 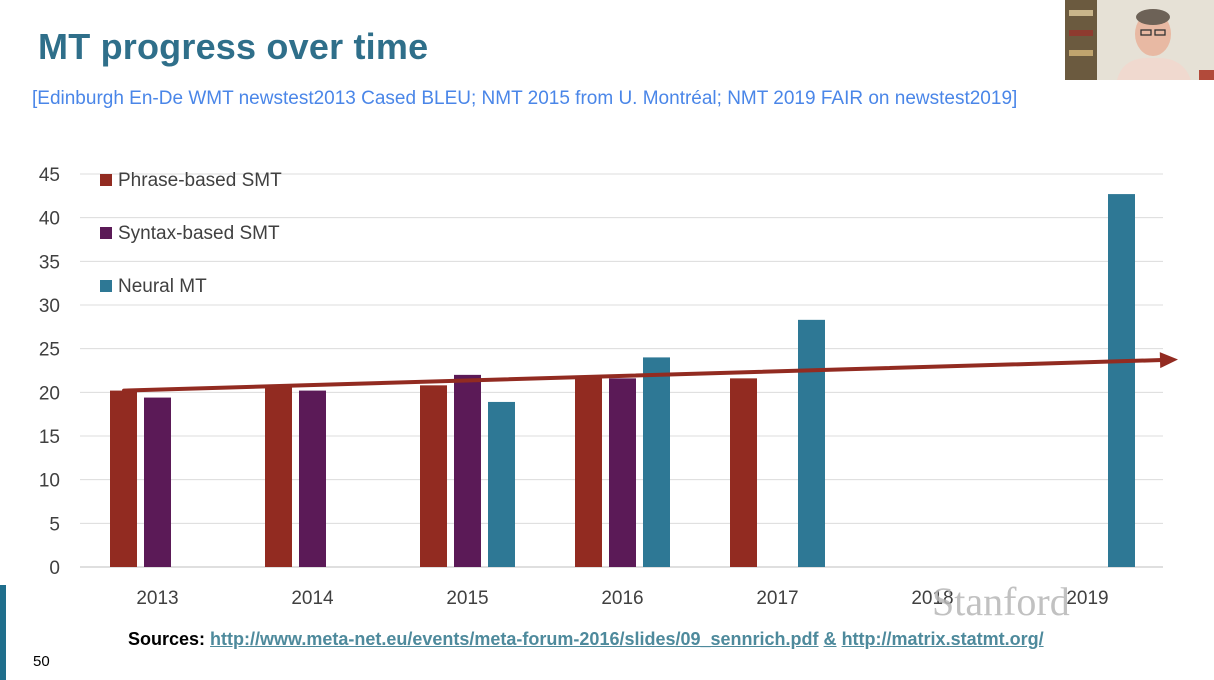 I want to click on y-tick-label: 5, so click(x=54, y=524).